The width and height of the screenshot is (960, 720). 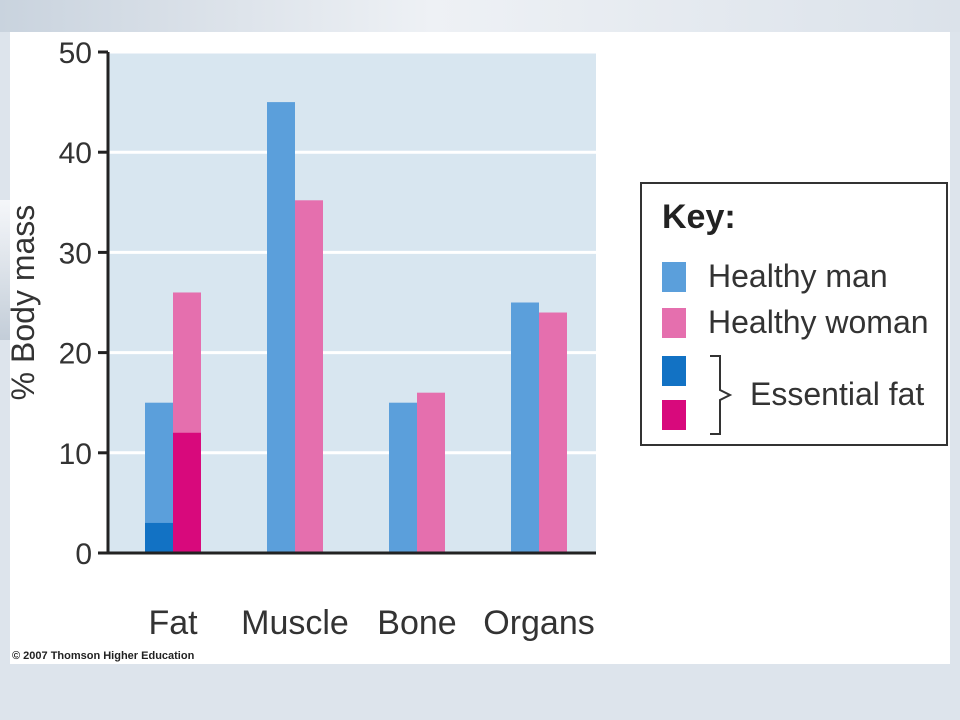 I want to click on y-tick-label-50: 50, so click(x=75, y=53).